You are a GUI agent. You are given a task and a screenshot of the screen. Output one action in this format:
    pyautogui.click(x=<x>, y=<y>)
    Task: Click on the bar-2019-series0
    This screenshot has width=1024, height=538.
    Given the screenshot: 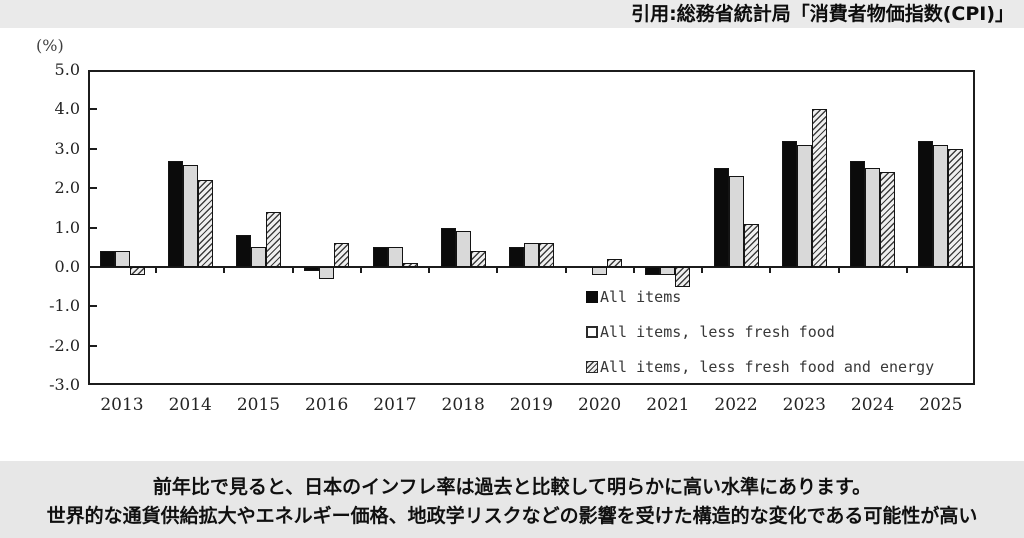 What is the action you would take?
    pyautogui.click(x=516, y=257)
    